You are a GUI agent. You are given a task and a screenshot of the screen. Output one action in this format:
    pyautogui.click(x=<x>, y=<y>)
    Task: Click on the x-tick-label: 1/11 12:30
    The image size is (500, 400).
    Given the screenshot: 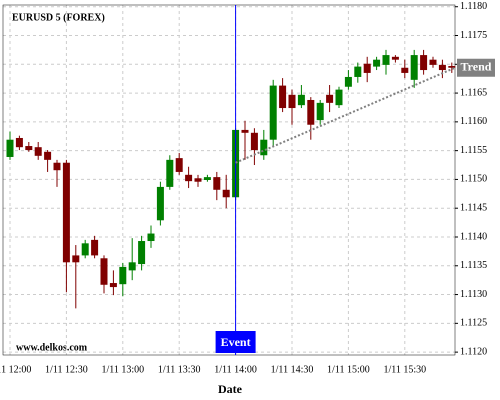 What is the action you would take?
    pyautogui.click(x=66, y=369)
    